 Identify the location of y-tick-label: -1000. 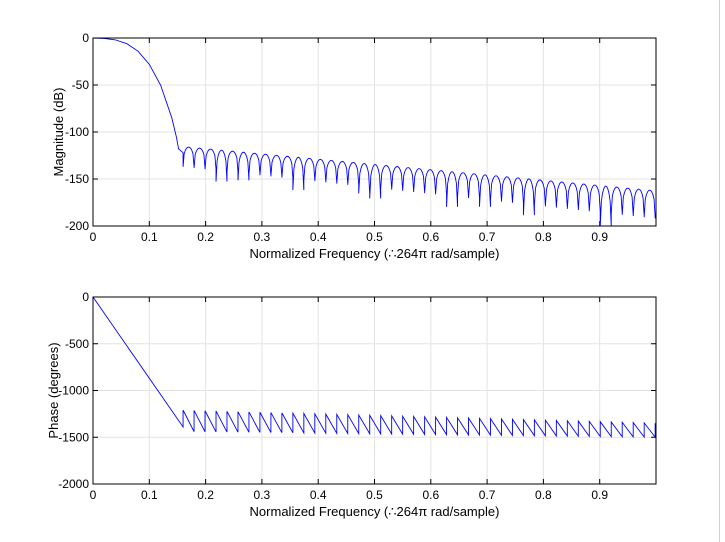
(73, 391).